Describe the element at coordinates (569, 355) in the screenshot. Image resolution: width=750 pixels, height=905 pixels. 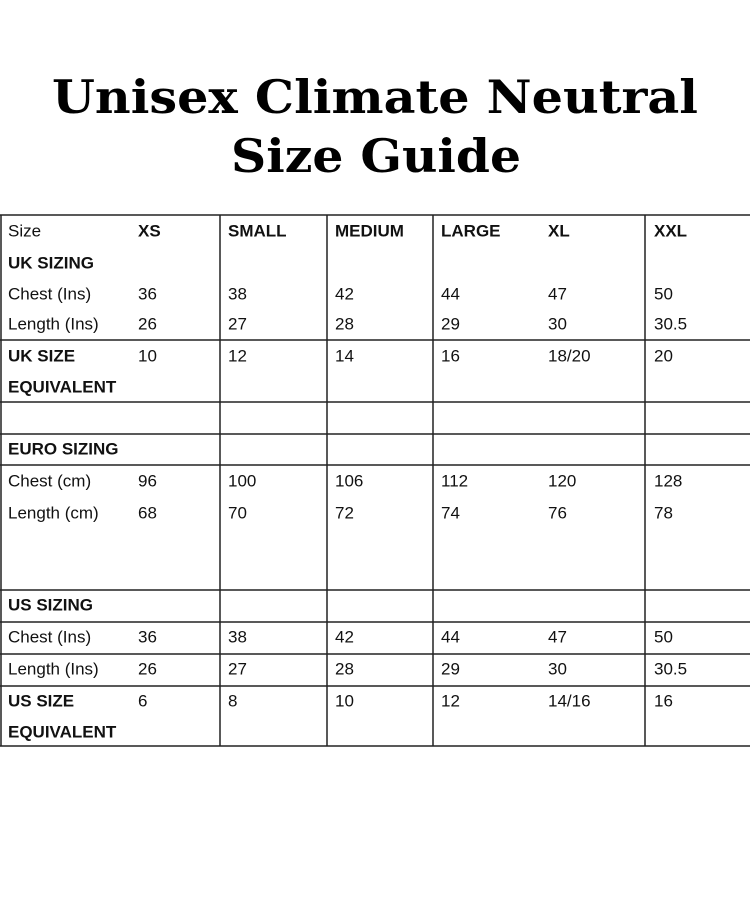
I see `cell-value: 18/20` at that location.